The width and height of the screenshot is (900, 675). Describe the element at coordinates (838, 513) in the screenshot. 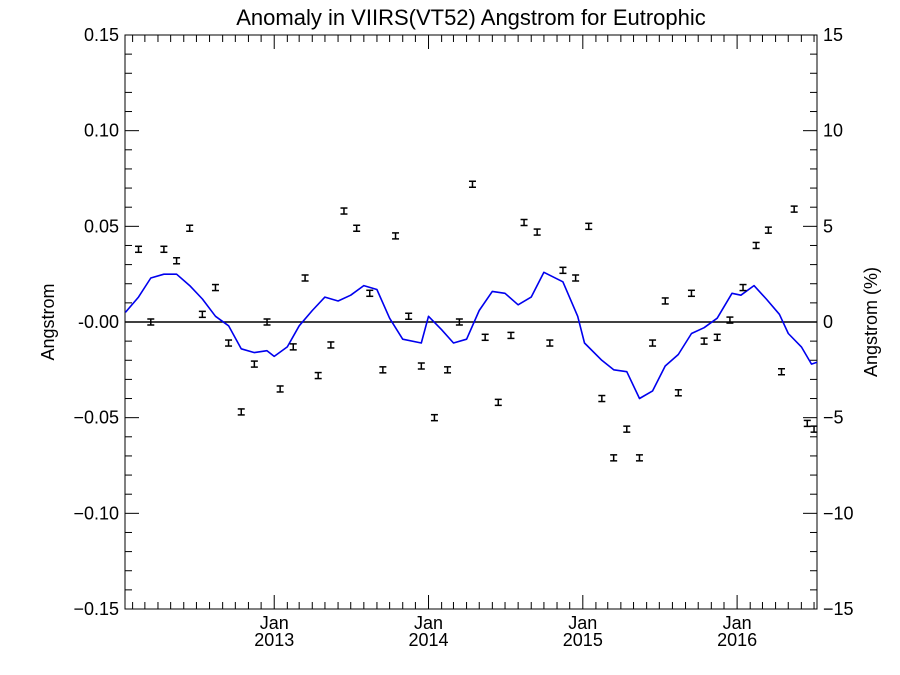

I see `y-right-tick-label: −10` at that location.